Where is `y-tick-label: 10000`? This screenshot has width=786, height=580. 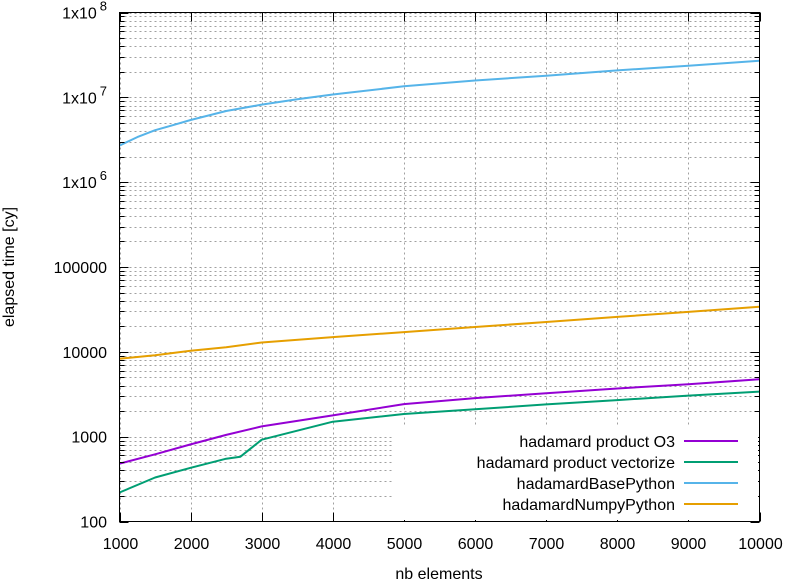
y-tick-label: 10000 is located at coordinates (85, 353).